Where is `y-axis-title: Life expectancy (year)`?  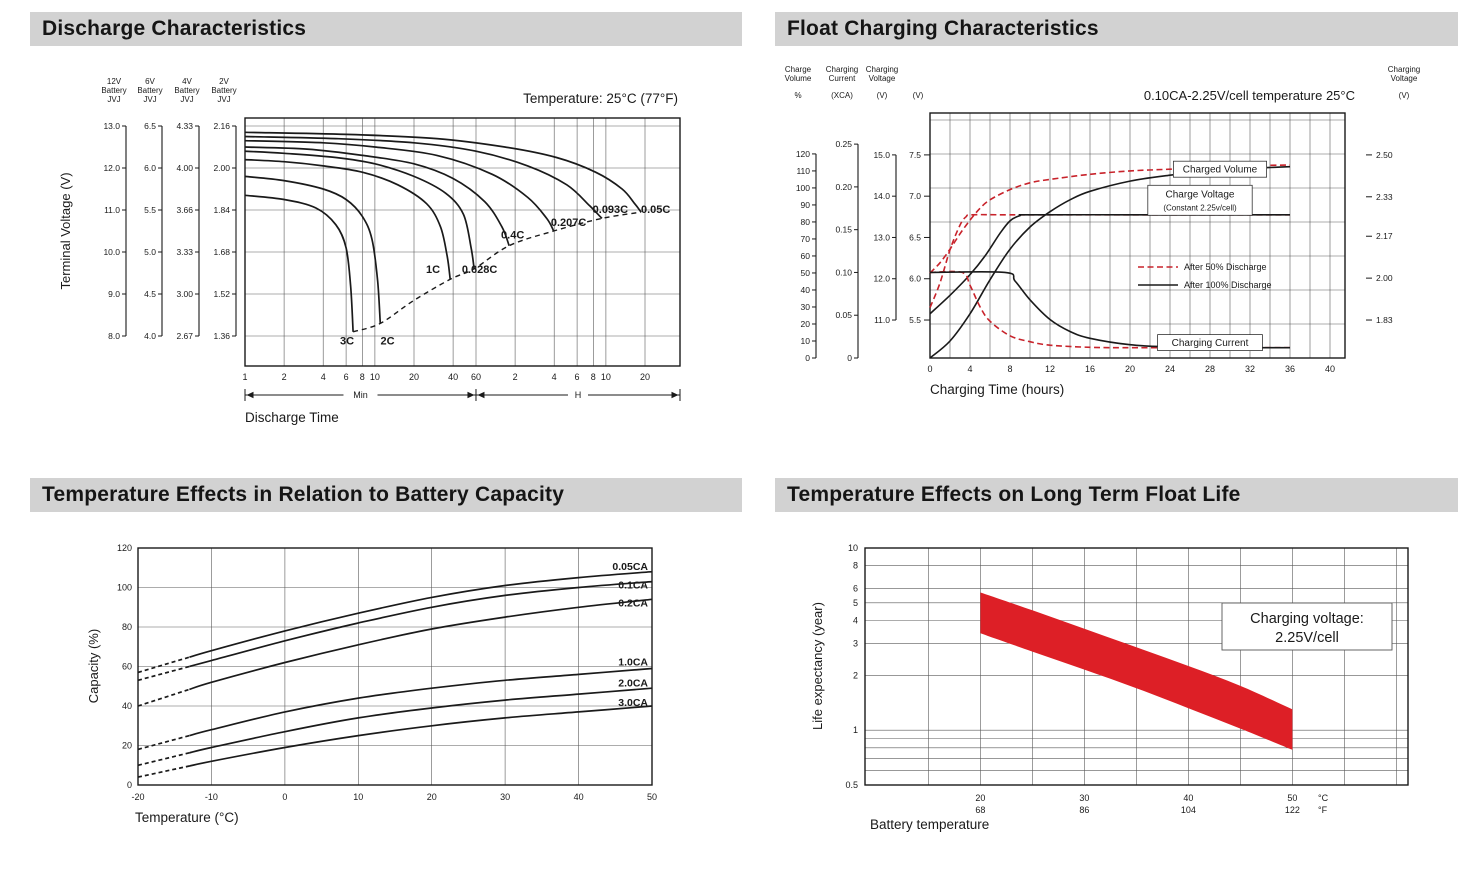
y-axis-title: Life expectancy (year) is located at coordinates (817, 666).